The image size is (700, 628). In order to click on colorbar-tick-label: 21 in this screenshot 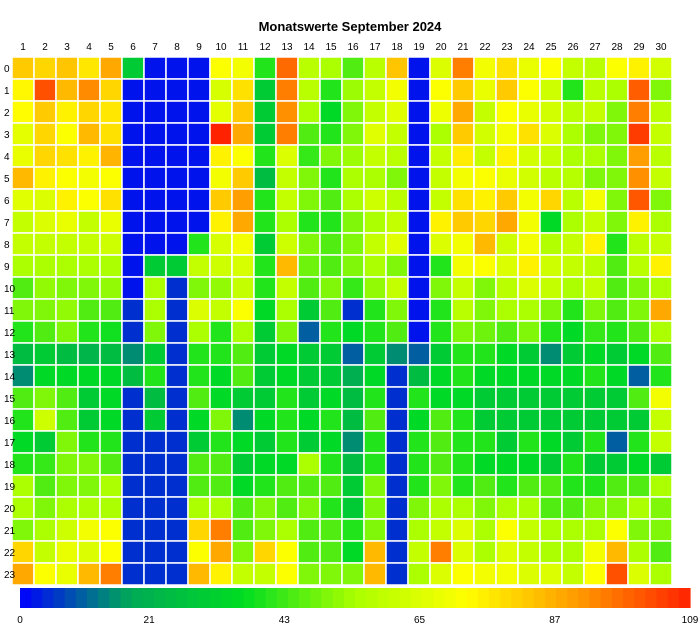, I will do `click(150, 620)`.